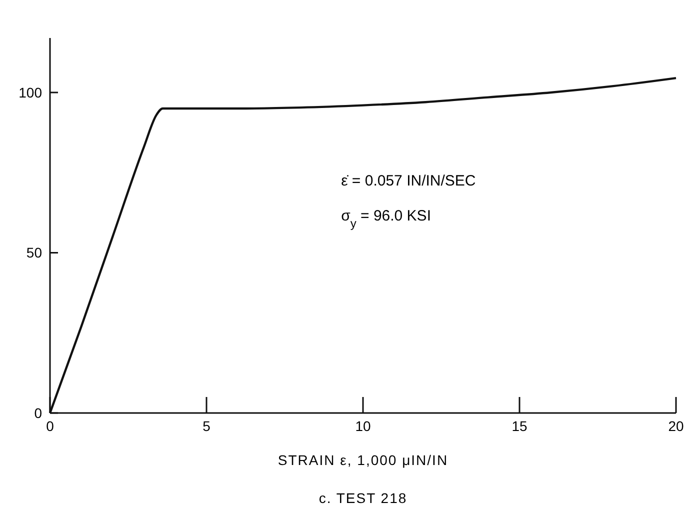 Image resolution: width=696 pixels, height=517 pixels. Describe the element at coordinates (34, 252) in the screenshot. I see `y-tick-label: 50` at that location.